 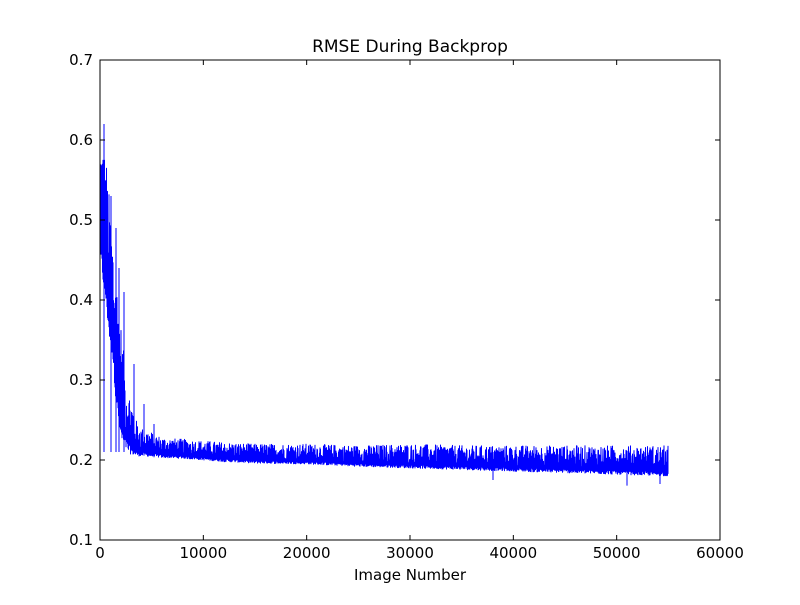 What do you see at coordinates (203, 553) in the screenshot?
I see `x-tick-label: 10000` at bounding box center [203, 553].